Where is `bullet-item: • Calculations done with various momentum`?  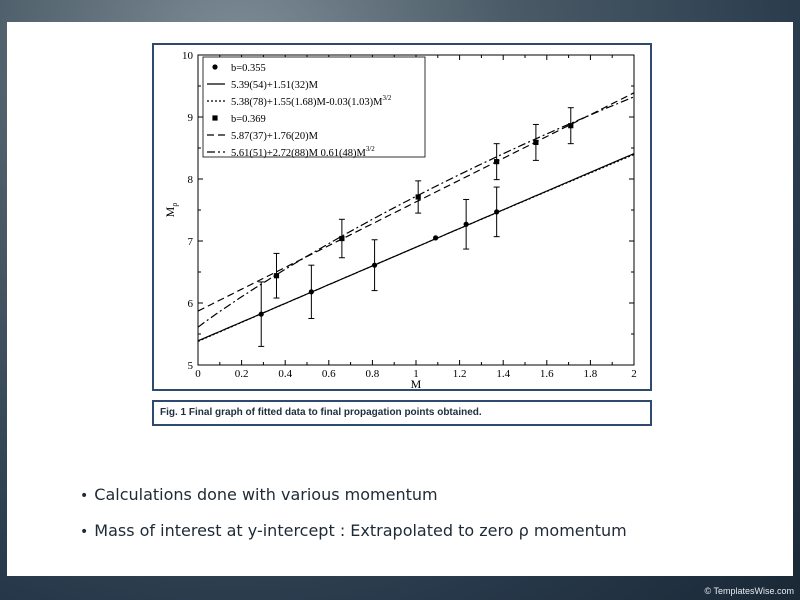 bullet-item: • Calculations done with various momentum is located at coordinates (430, 502).